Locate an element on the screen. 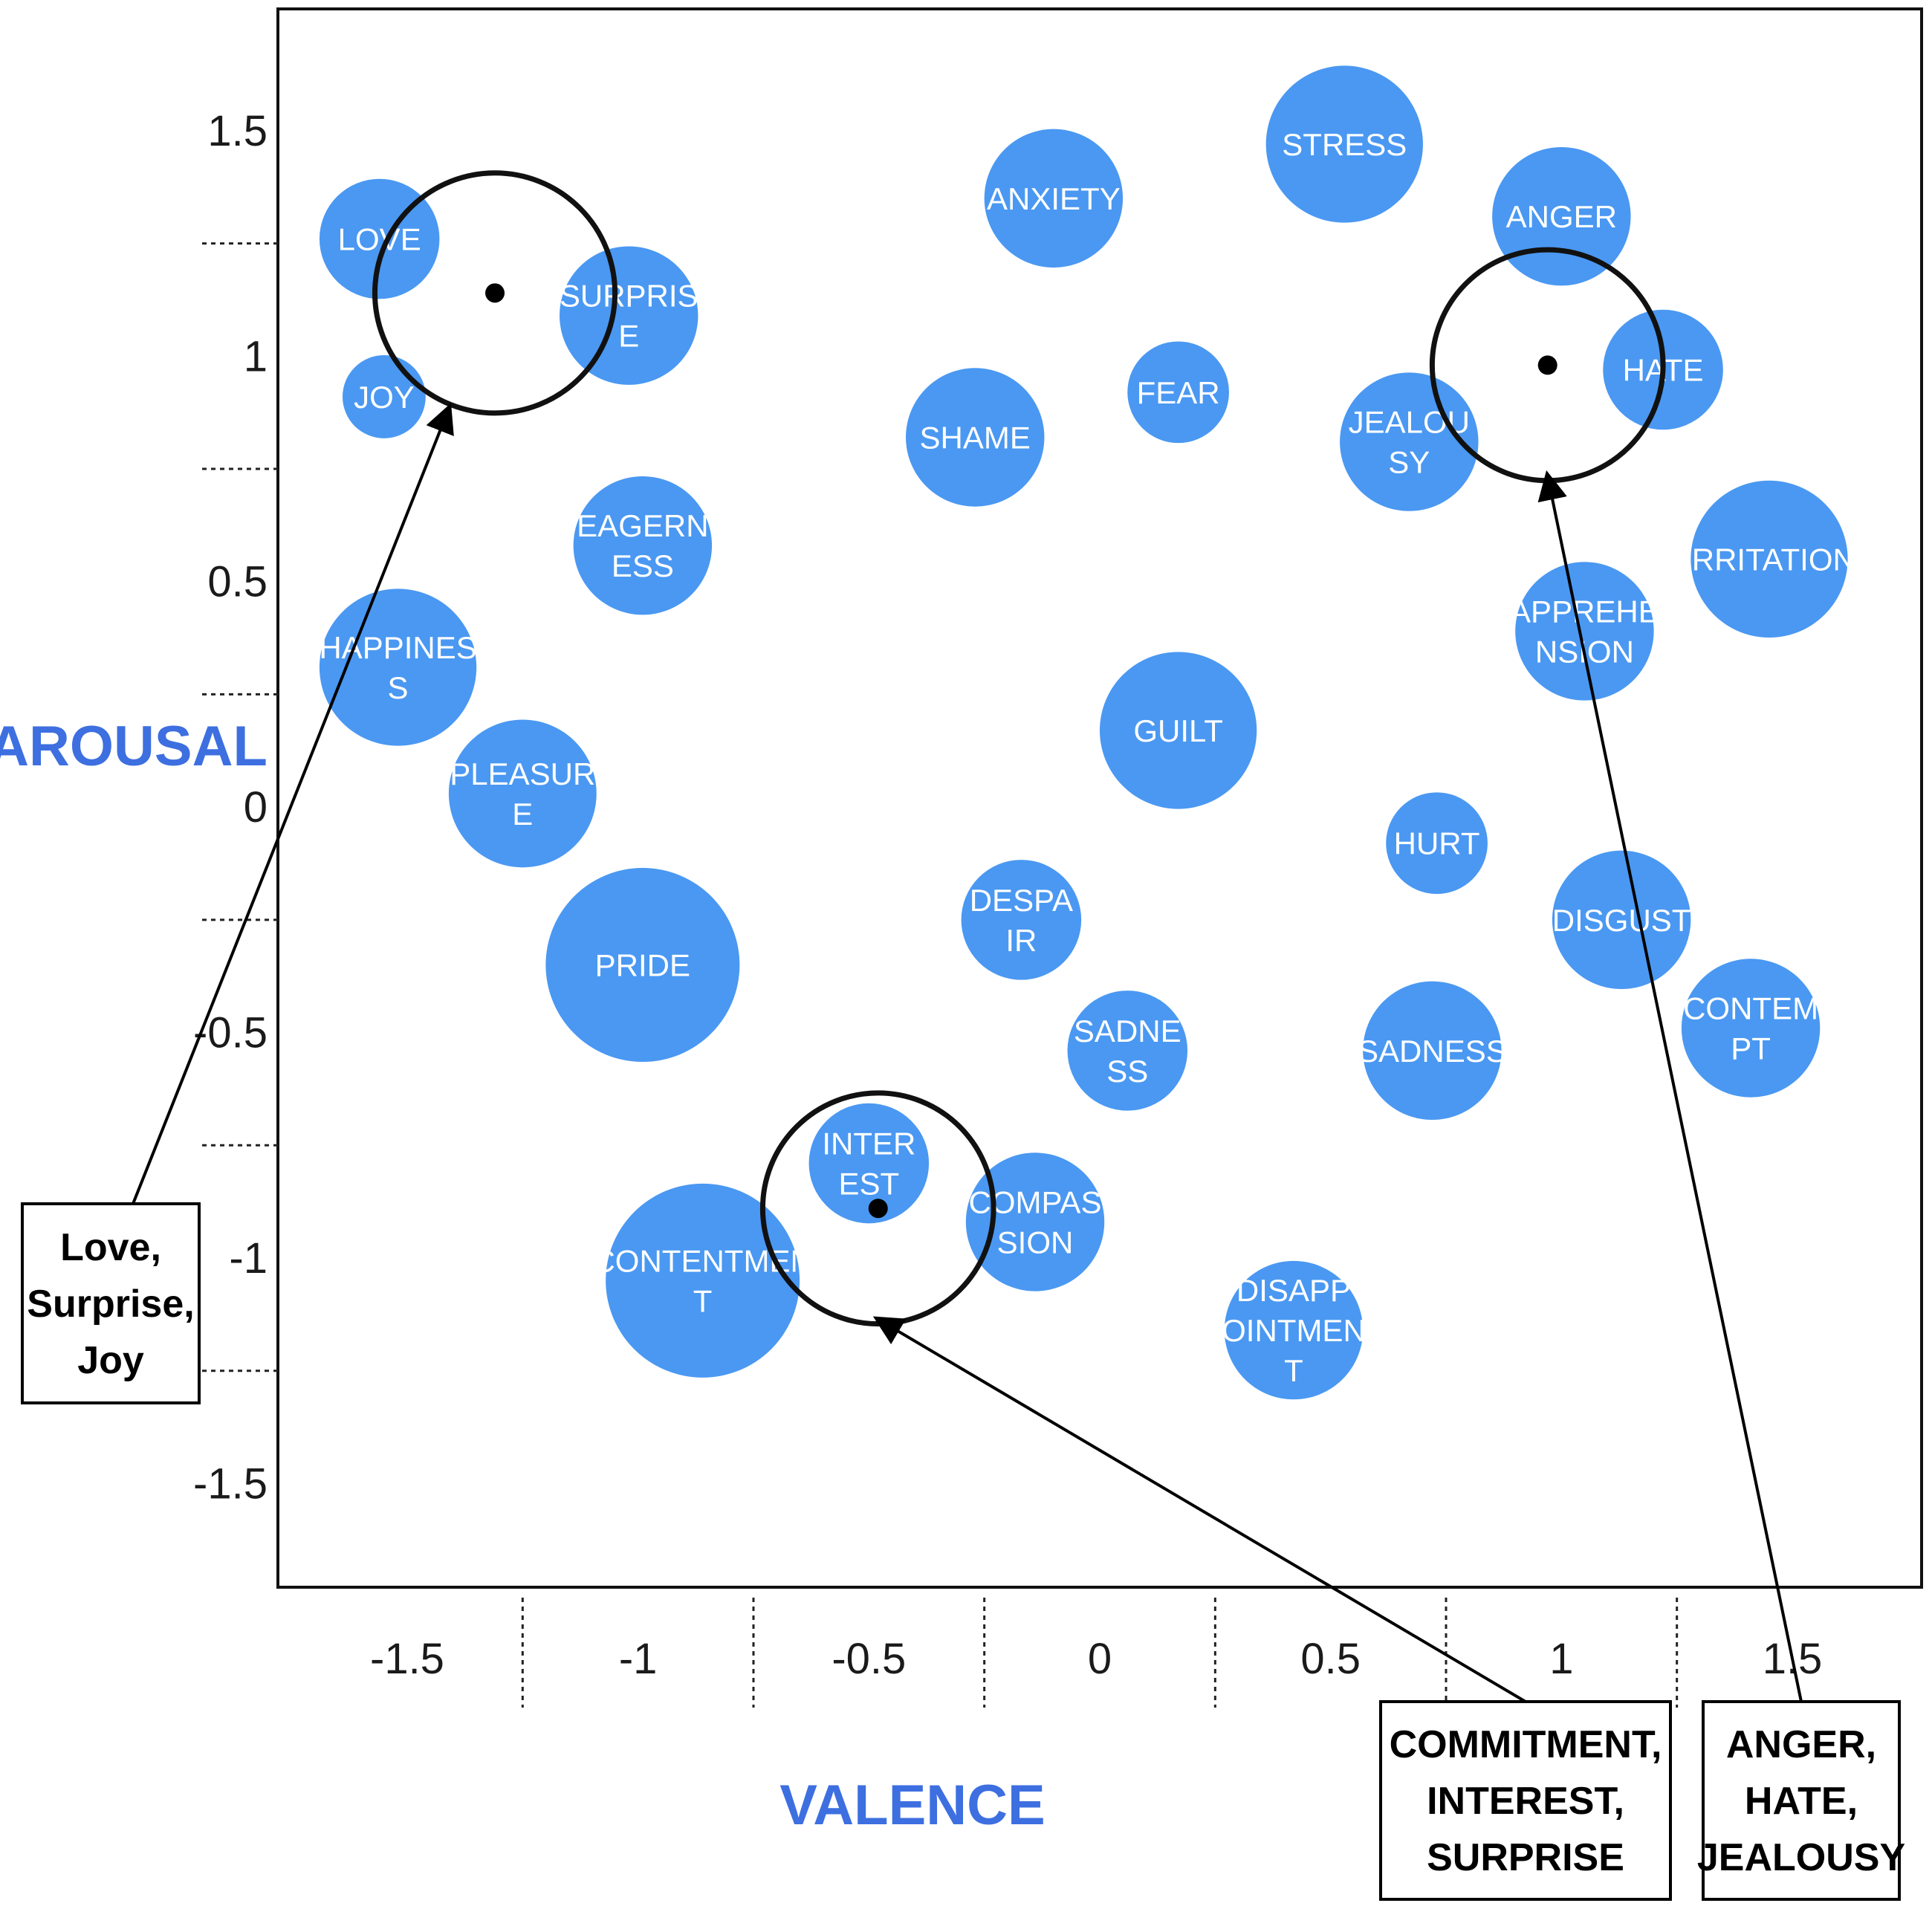 Image resolution: width=1932 pixels, height=1932 pixels. bubble-hurt: HURT is located at coordinates (1437, 843).